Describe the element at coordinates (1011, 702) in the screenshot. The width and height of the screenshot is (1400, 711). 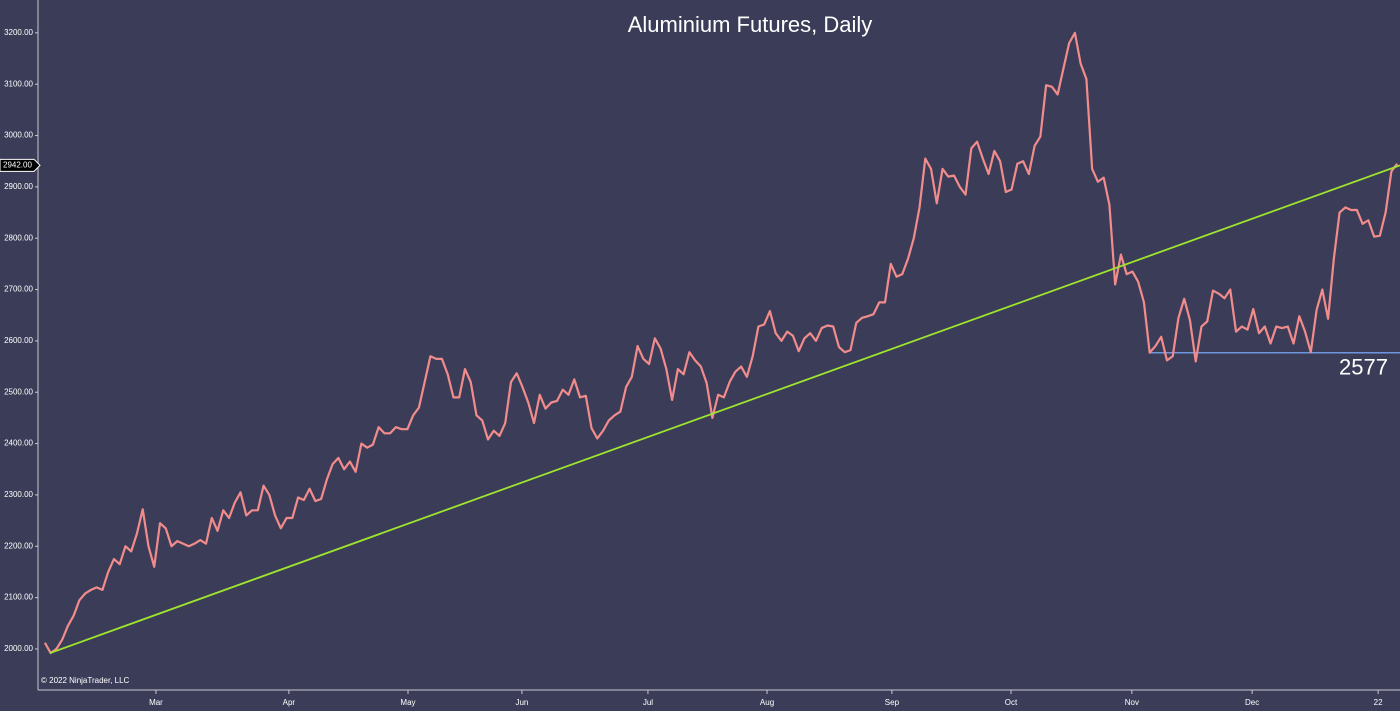
I see `x-tick-label: Oct` at that location.